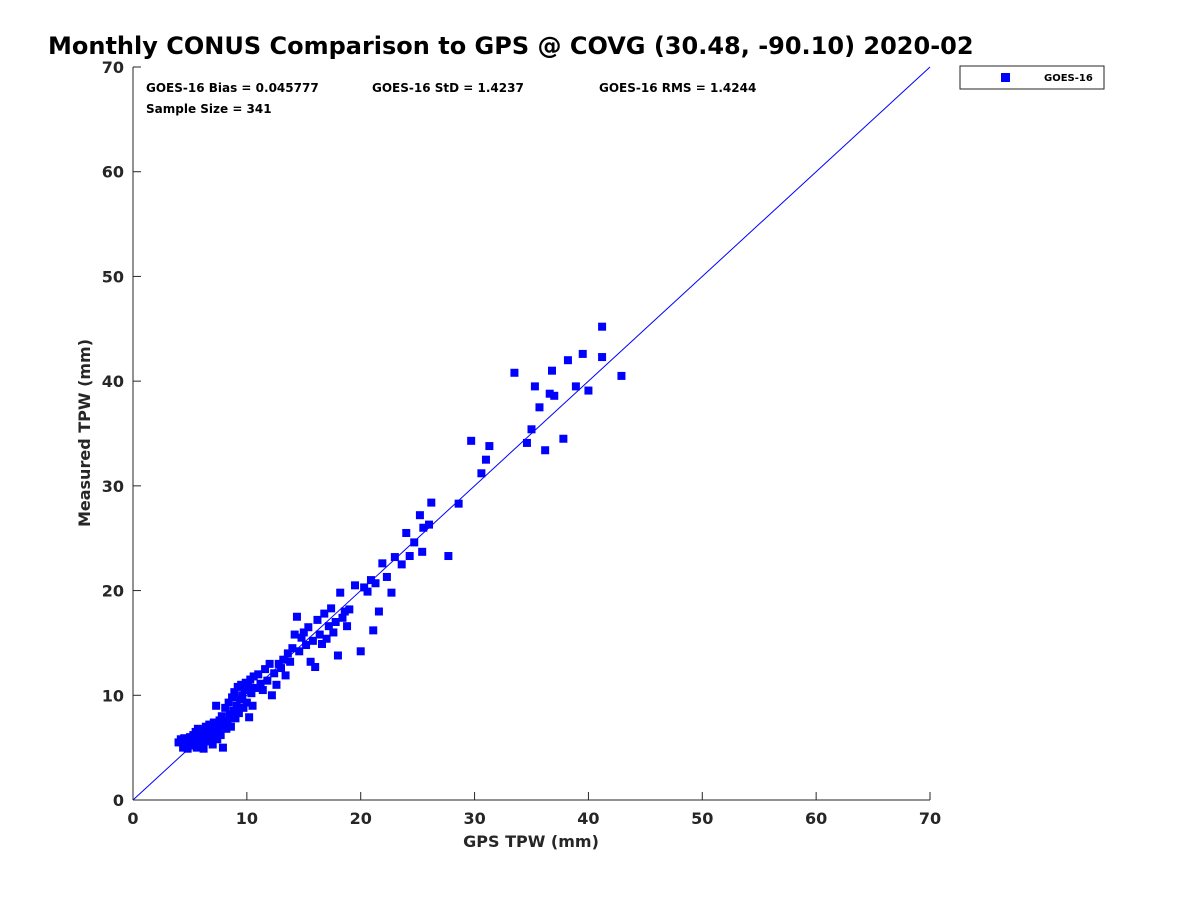 Image resolution: width=1200 pixels, height=900 pixels. I want to click on std-annotation: GOES-16 StD = 1.4237, so click(448, 88).